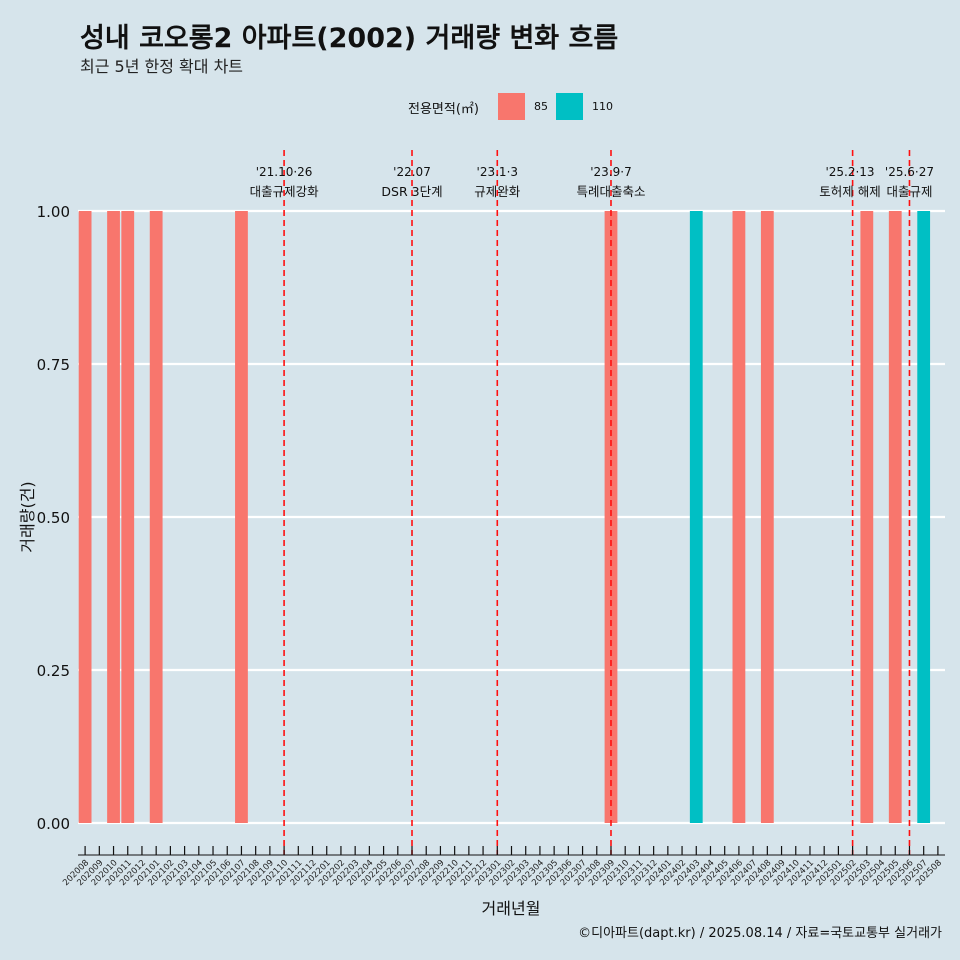  Describe the element at coordinates (53, 212) in the screenshot. I see `y-tick-label: 1.00` at that location.